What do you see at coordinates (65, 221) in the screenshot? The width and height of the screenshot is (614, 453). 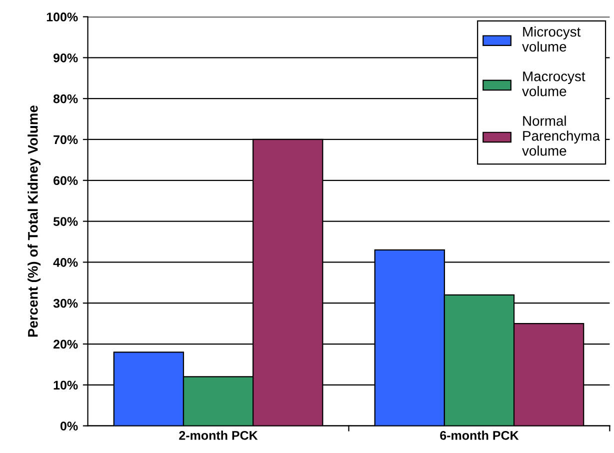 I see `y-tick-label: 50%` at bounding box center [65, 221].